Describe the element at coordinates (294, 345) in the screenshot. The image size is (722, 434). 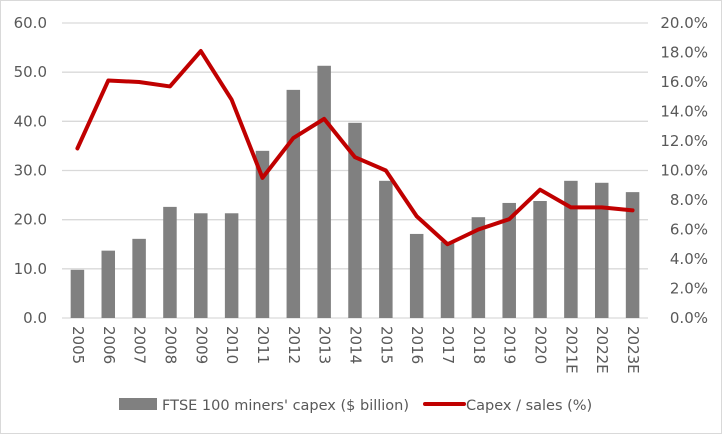
I see `x-tick-label: 2012` at that location.